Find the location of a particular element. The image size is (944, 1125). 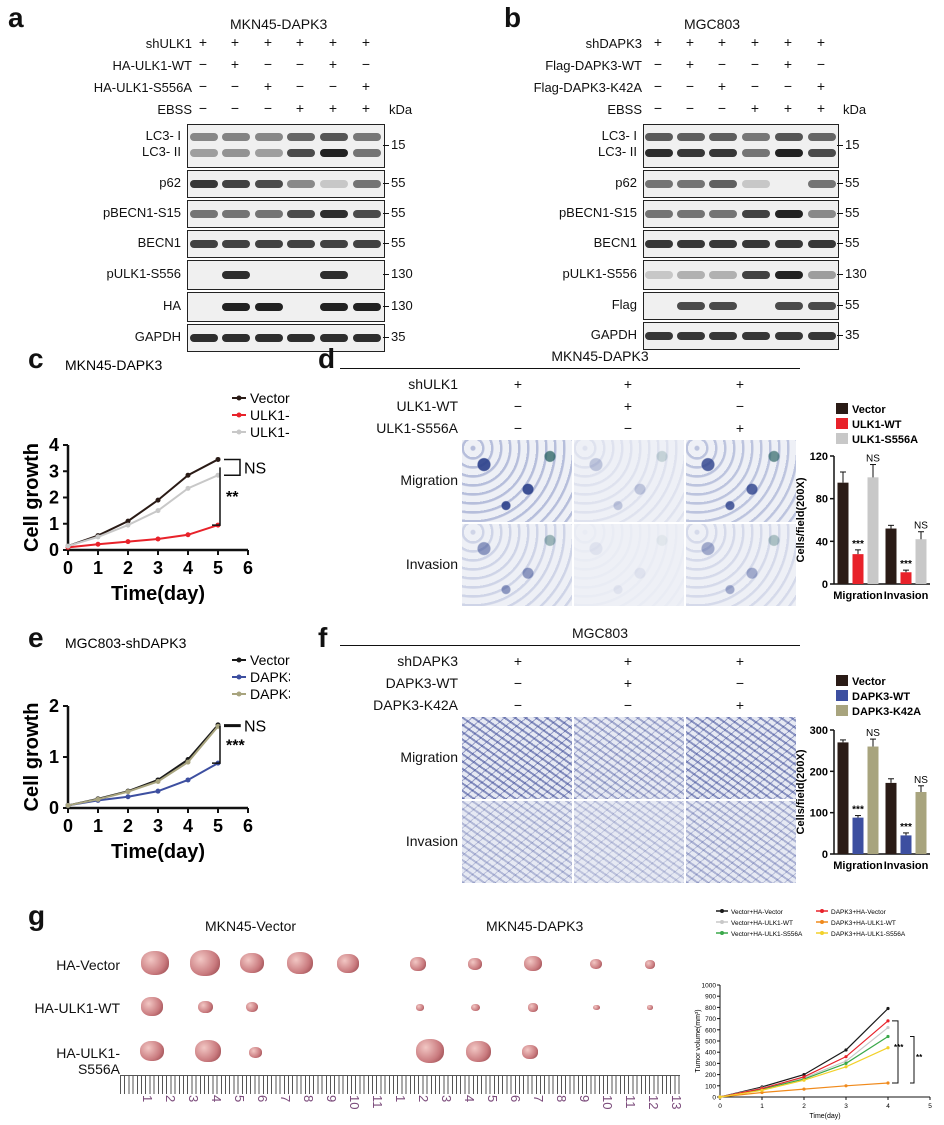

chart-title: MKN45-DAPK3 is located at coordinates (113, 365).